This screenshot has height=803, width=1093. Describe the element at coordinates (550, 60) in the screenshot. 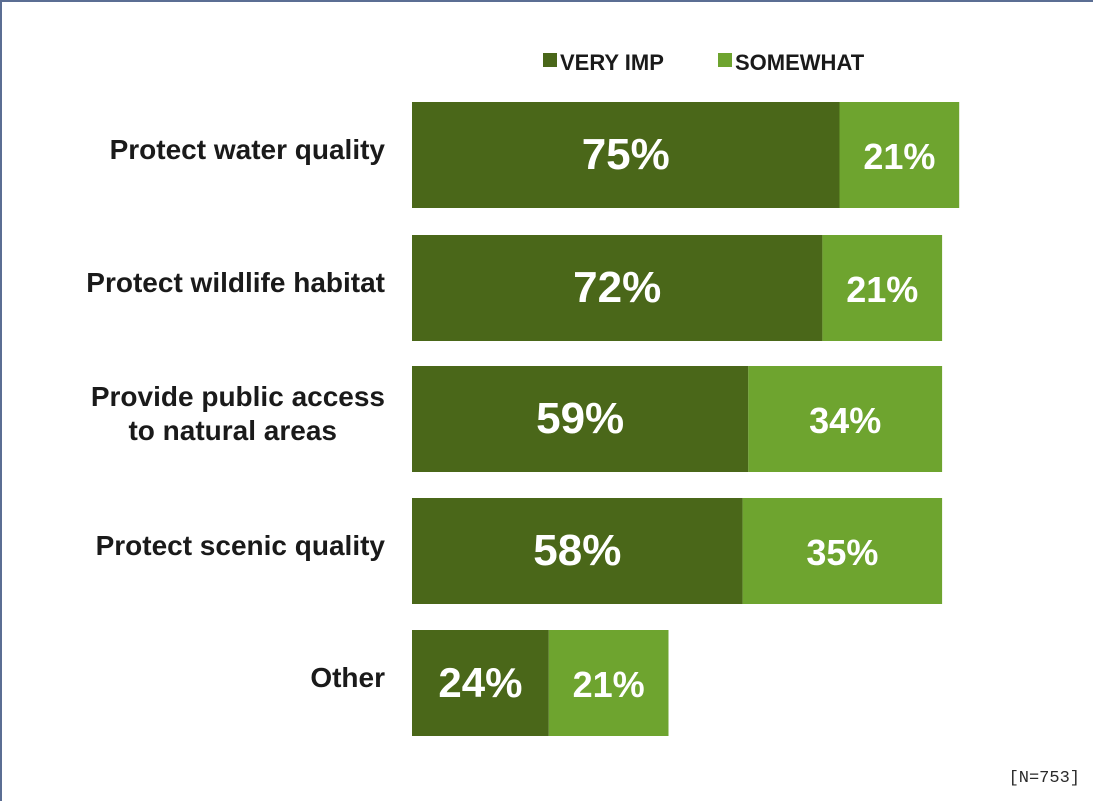

I see `legend-swatch-very-imp` at that location.